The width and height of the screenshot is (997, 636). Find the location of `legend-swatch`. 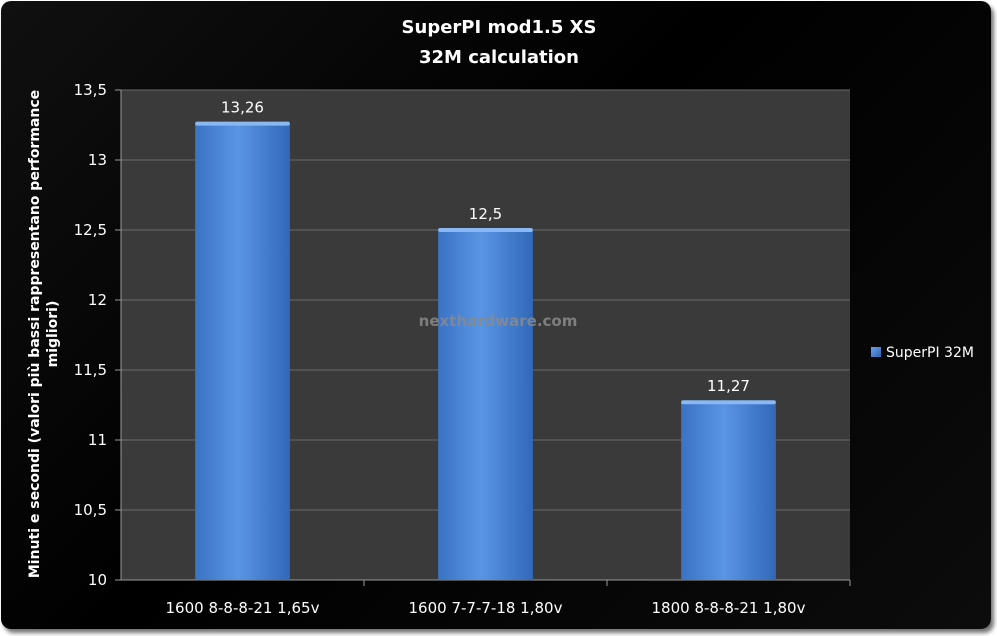

legend-swatch is located at coordinates (876, 352).